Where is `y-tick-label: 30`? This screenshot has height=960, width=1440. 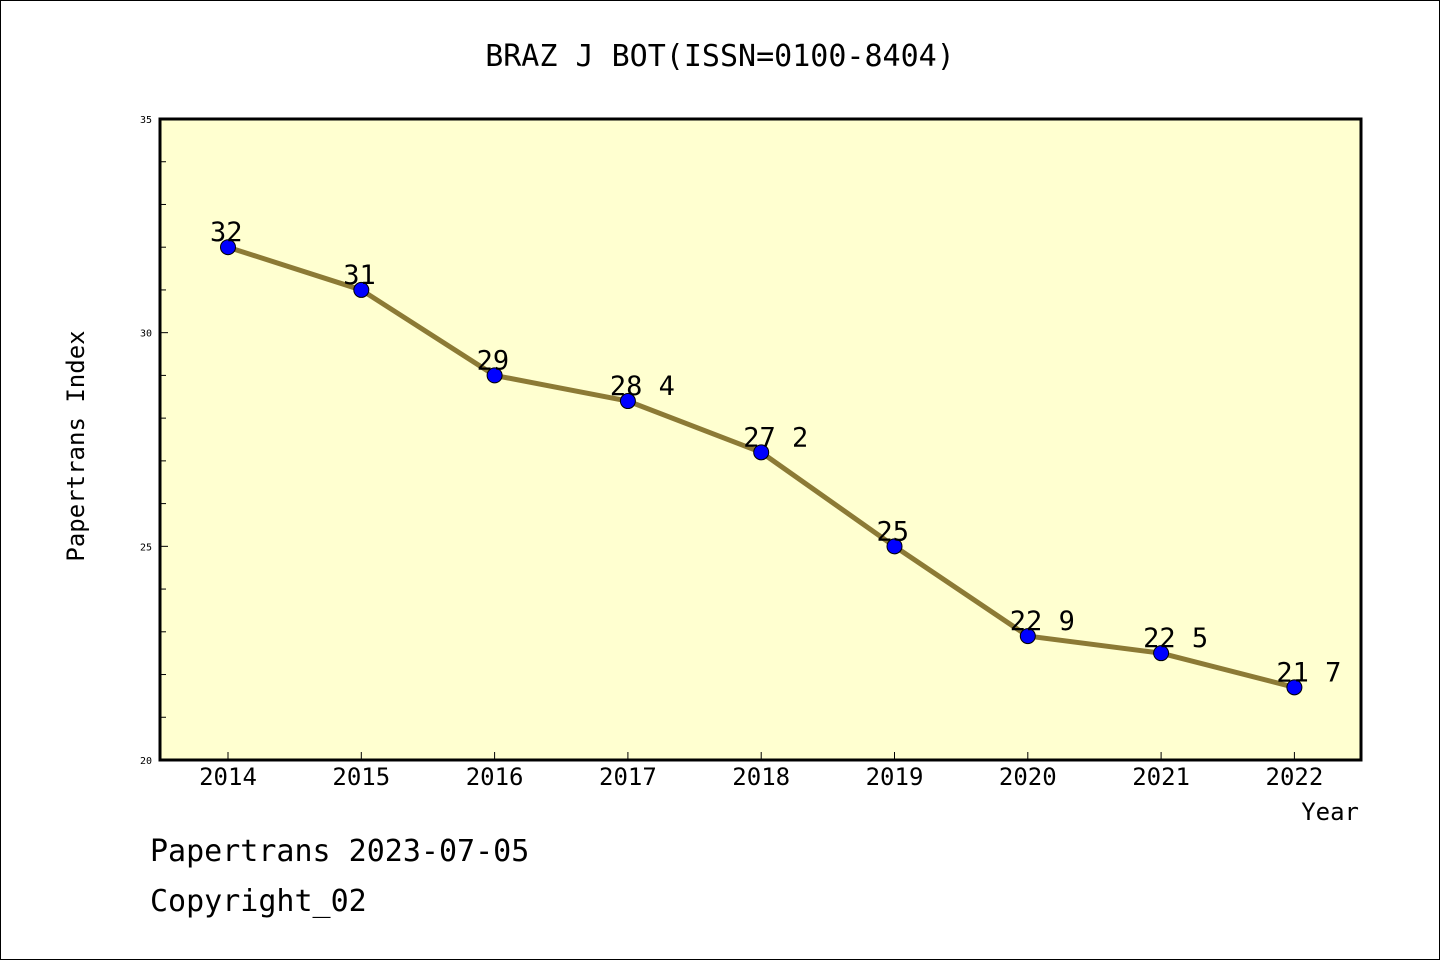 y-tick-label: 30 is located at coordinates (146, 334).